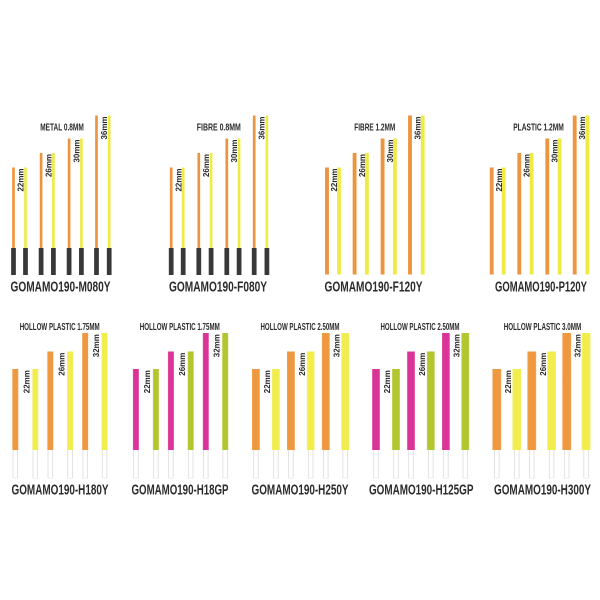 The image size is (600, 600). I want to click on svg-text: GOMAMO190-H250Y, so click(300, 490).